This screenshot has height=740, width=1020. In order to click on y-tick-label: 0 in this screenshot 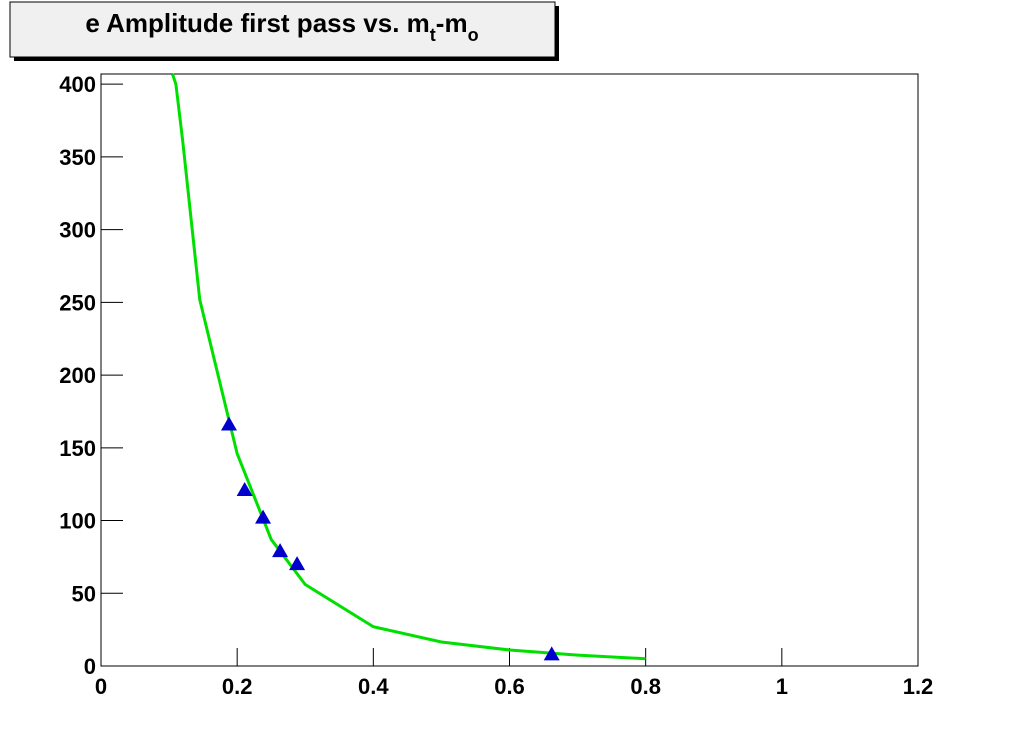, I will do `click(90, 666)`.